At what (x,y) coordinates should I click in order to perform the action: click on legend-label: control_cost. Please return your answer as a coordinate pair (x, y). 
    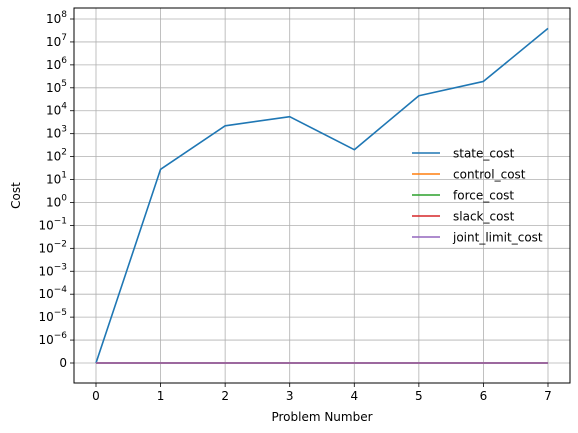
    Looking at the image, I should click on (489, 175).